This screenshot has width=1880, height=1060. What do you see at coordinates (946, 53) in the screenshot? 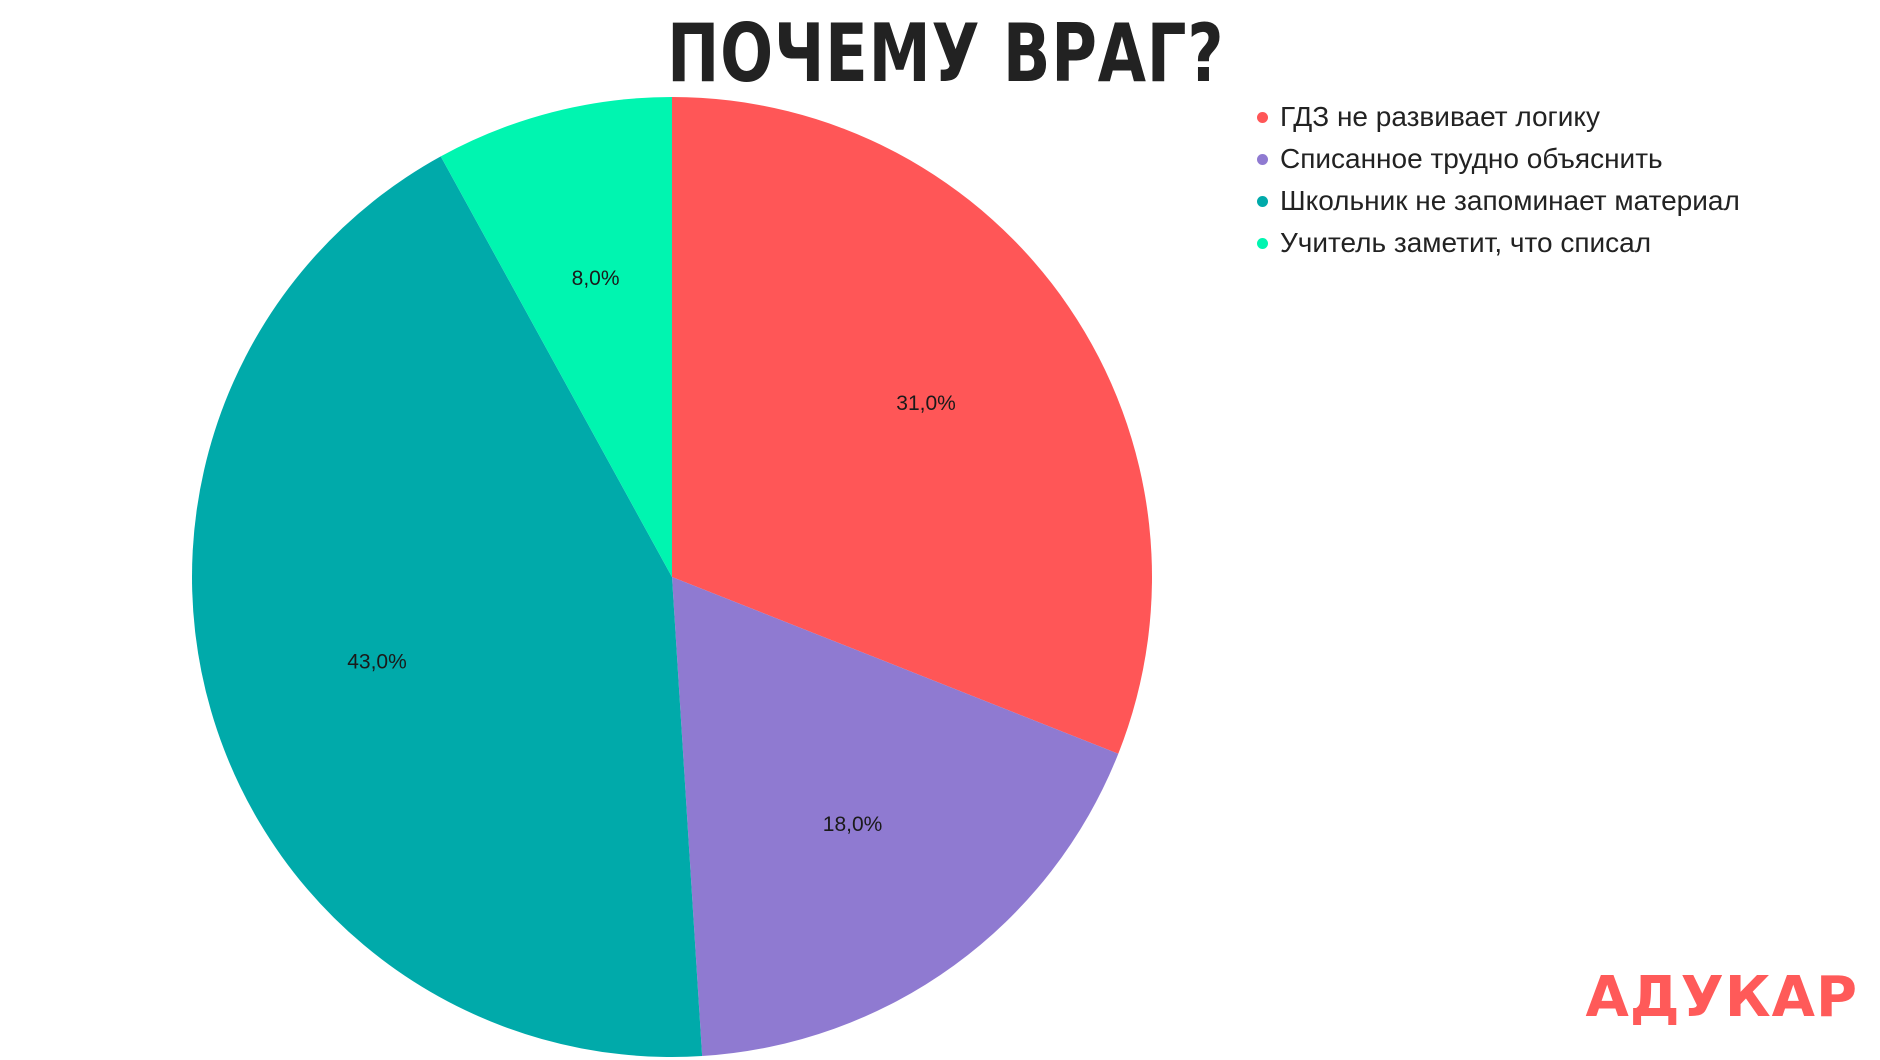
I see `chart-title: ПОЧЕМУ ВРАГ?` at bounding box center [946, 53].